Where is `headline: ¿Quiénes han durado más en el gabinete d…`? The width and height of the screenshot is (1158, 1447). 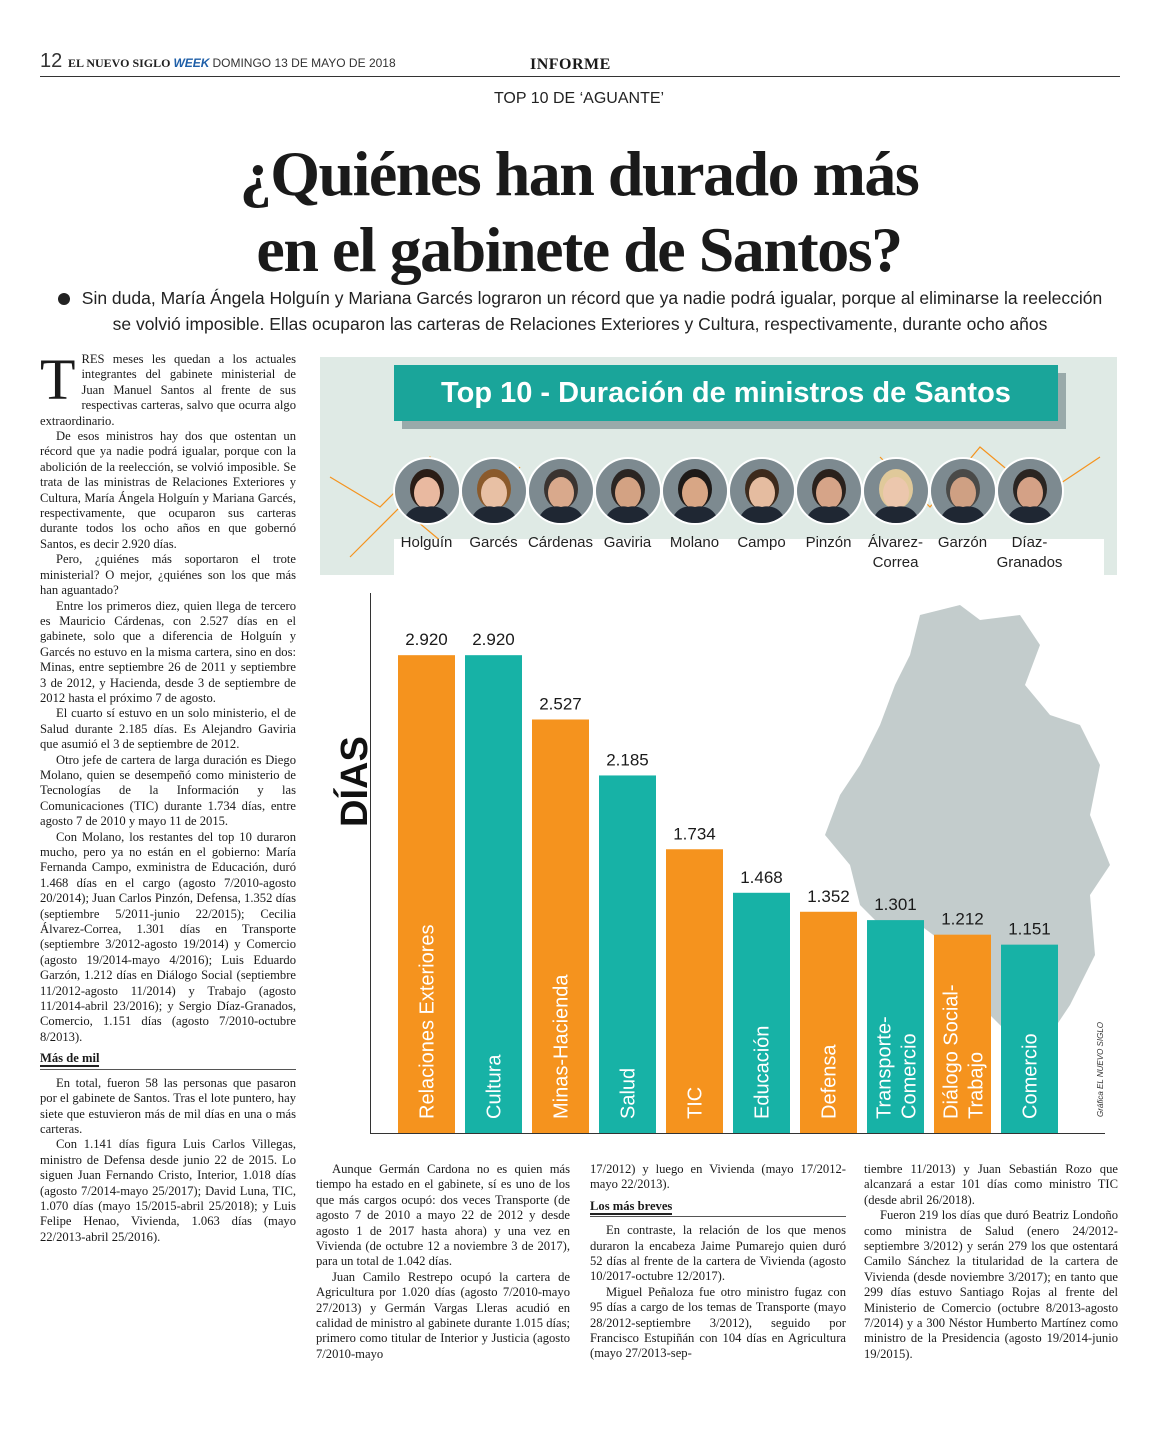
headline: ¿Quiénes han durado más en el gabinete d… is located at coordinates (579, 212).